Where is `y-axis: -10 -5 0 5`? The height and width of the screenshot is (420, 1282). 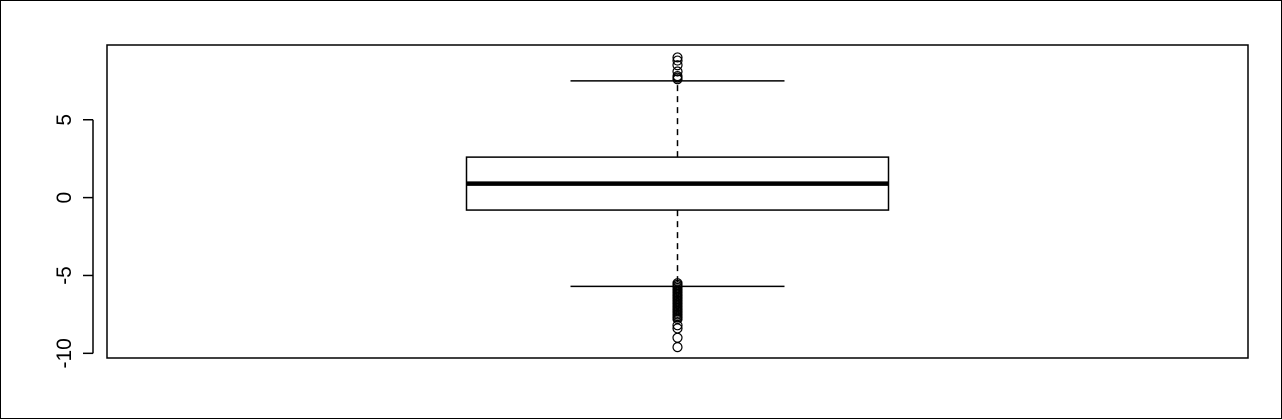 y-axis: -10 -5 0 5 is located at coordinates (73, 241).